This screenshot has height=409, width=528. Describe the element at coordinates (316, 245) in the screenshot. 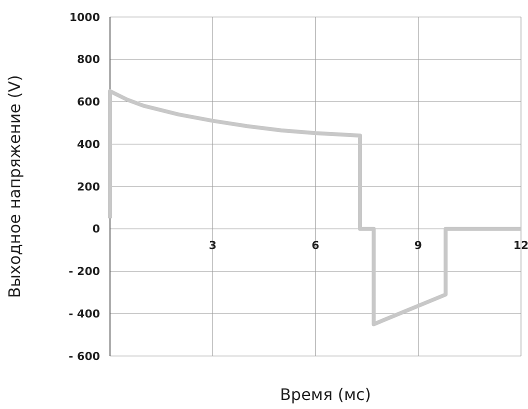

I see `x-tick-label: 6` at that location.